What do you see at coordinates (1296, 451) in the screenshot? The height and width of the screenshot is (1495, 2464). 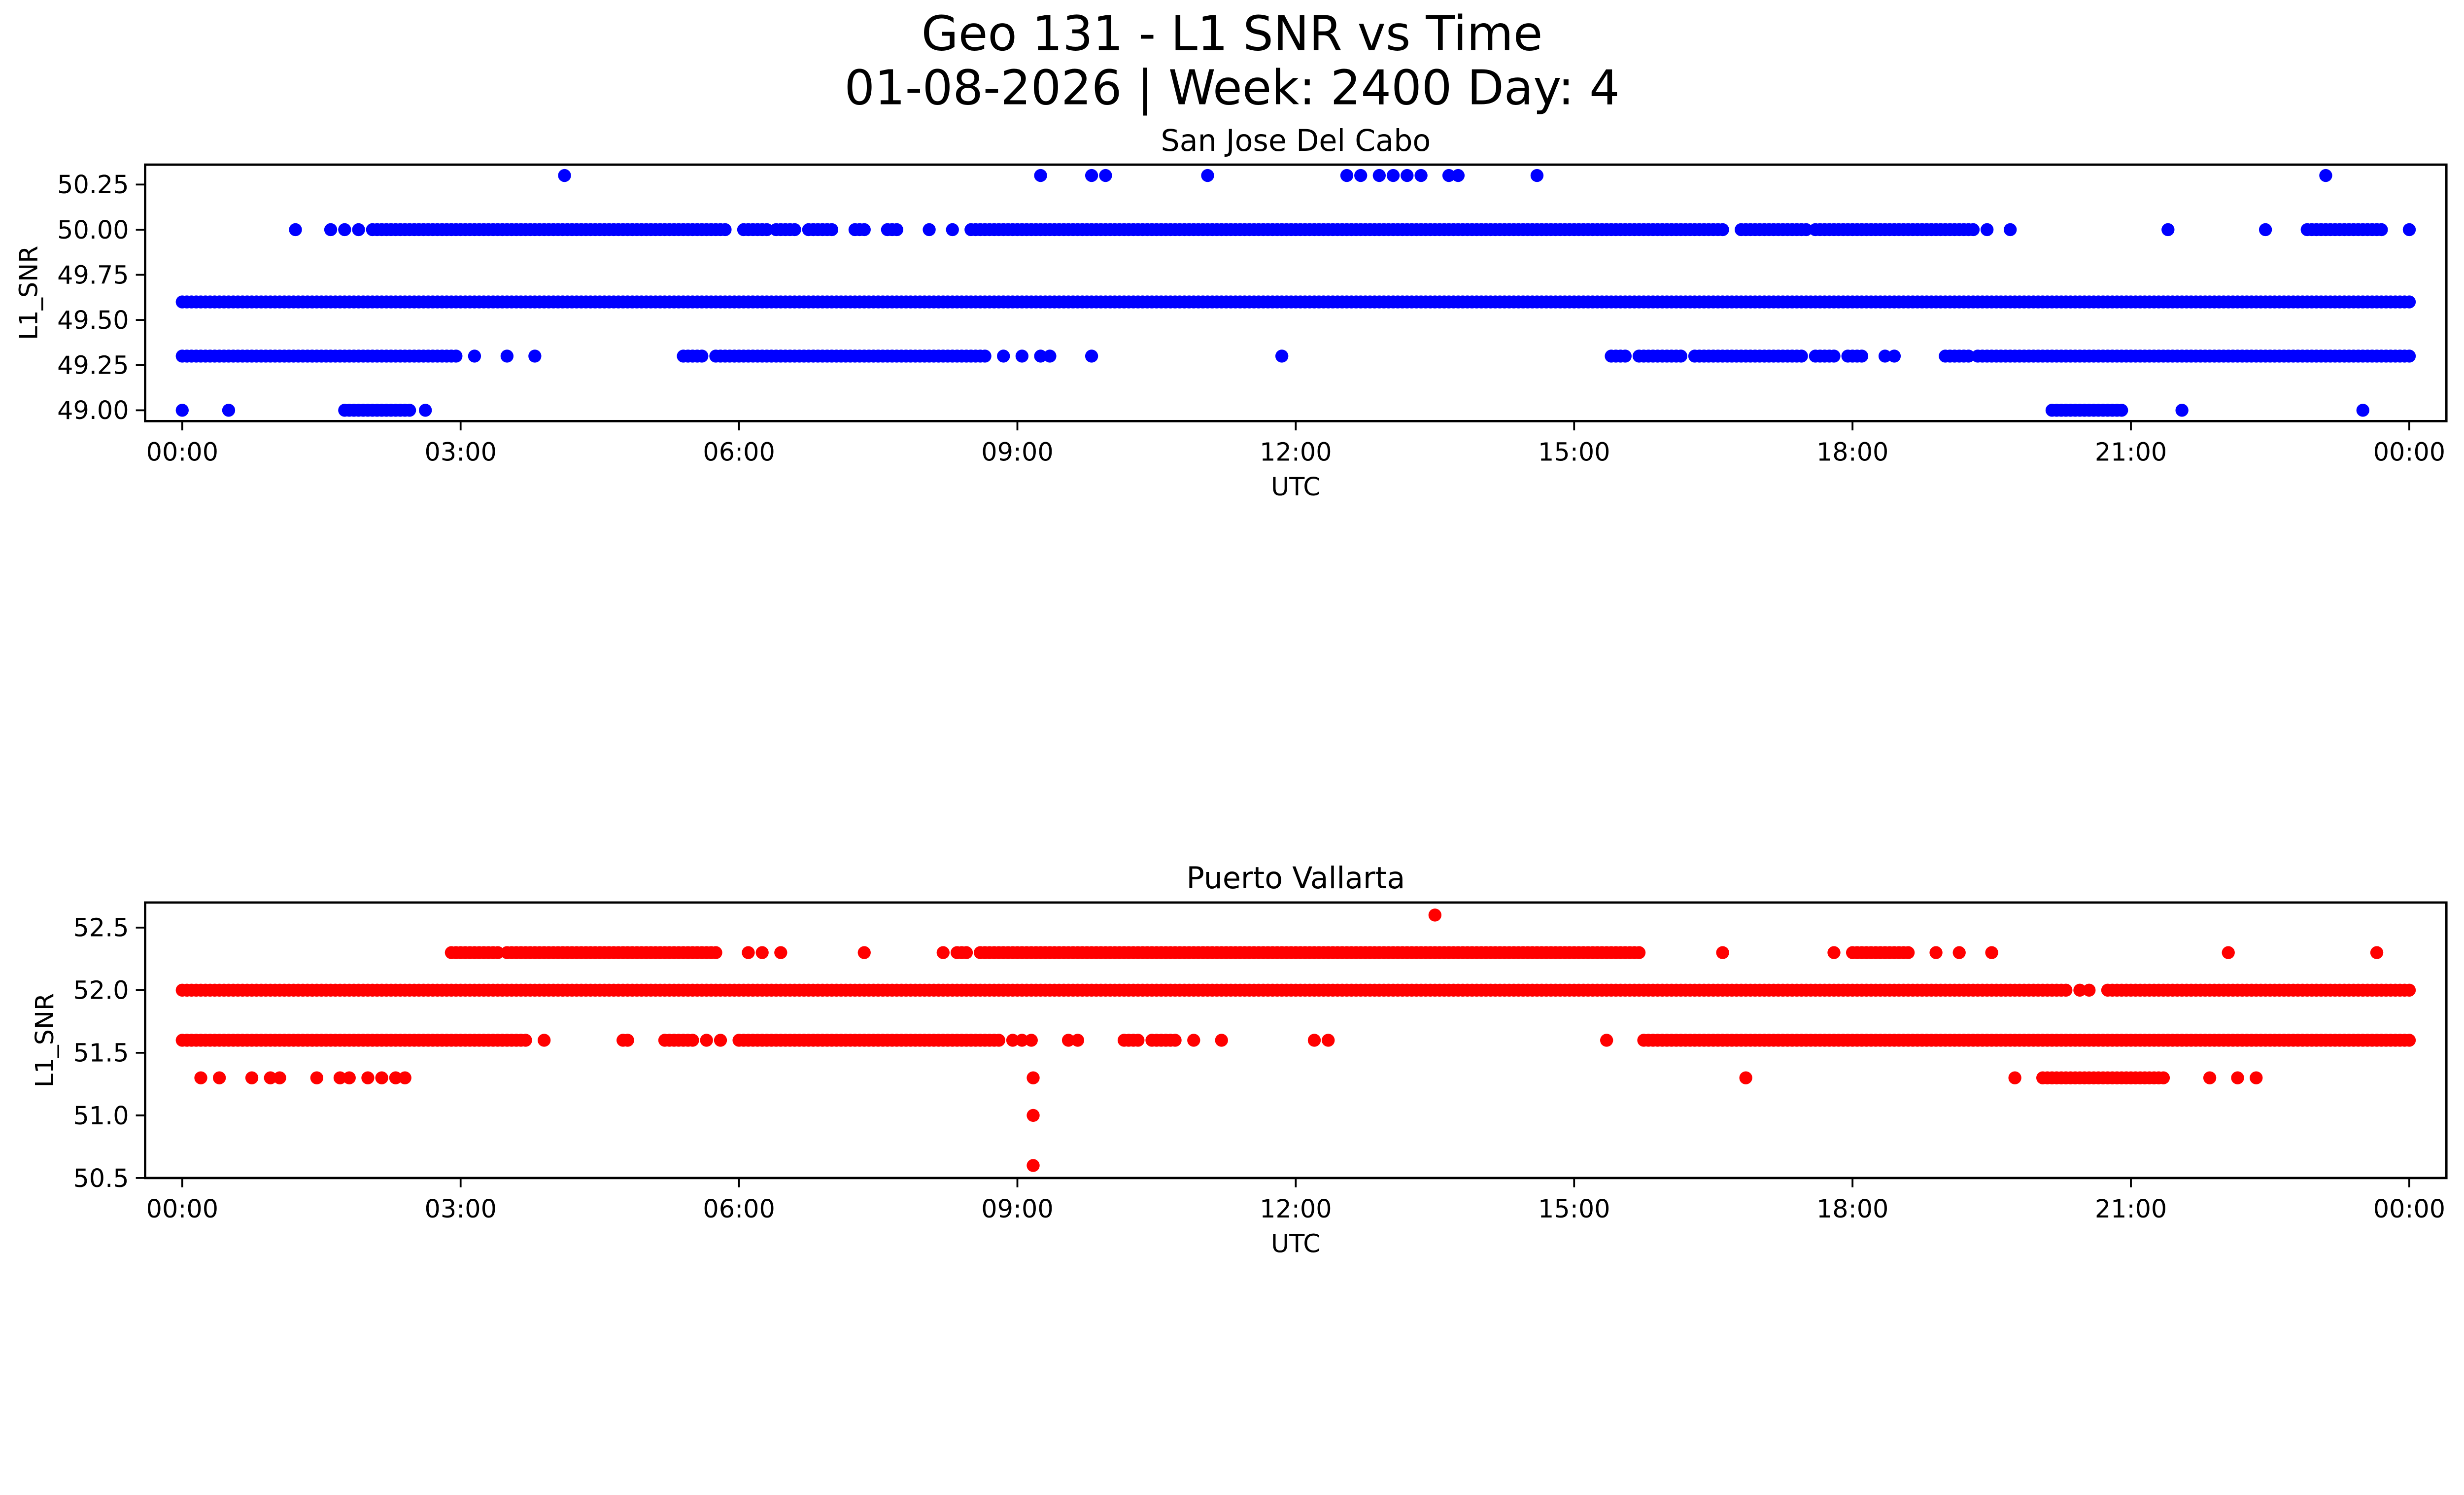 I see `x-tick-label: 12:00` at bounding box center [1296, 451].